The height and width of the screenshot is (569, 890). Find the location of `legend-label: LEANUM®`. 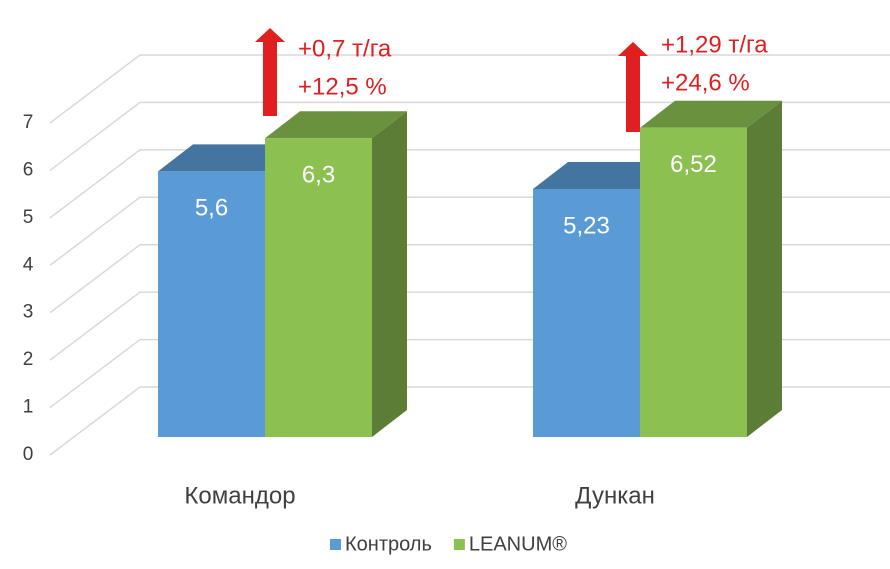

legend-label: LEANUM® is located at coordinates (518, 544).